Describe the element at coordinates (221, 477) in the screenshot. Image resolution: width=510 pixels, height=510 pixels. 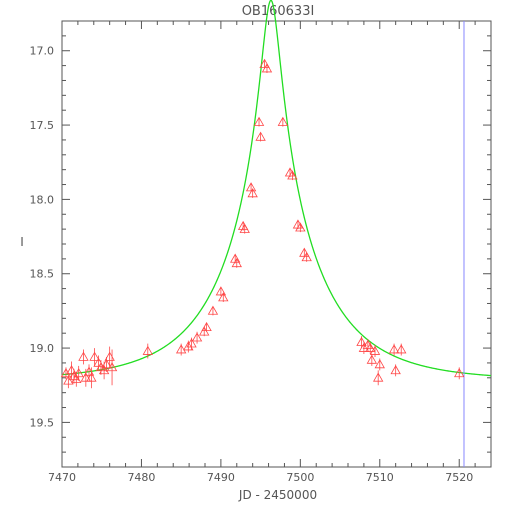
I see `x-tick-label: 7490` at that location.